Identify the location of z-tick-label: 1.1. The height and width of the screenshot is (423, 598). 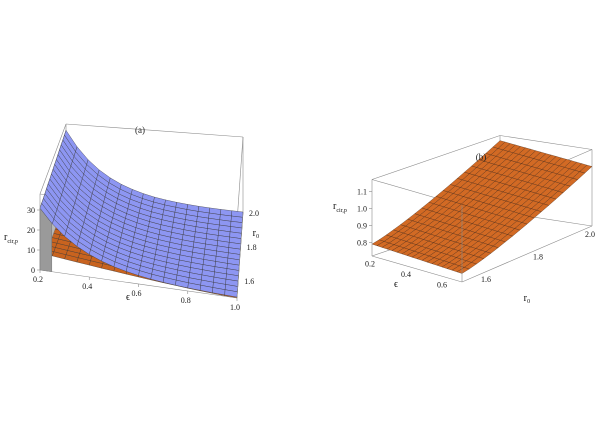
(362, 191).